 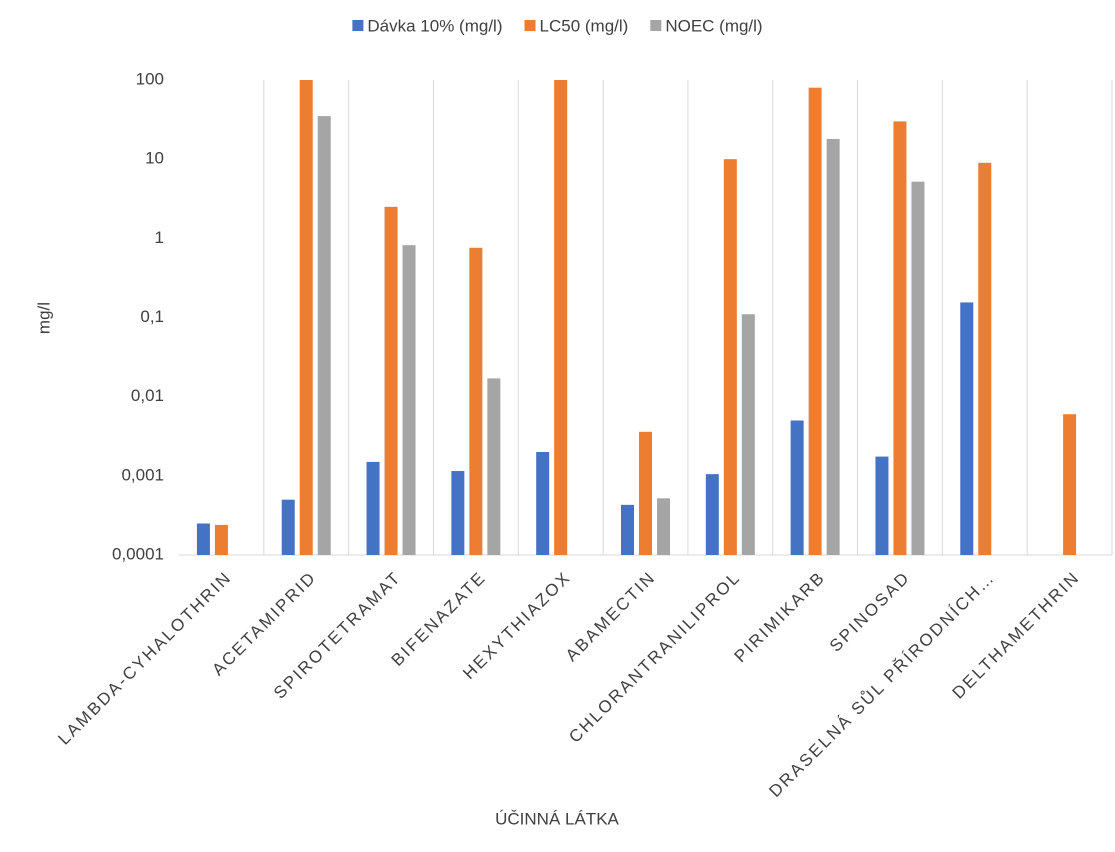 What do you see at coordinates (142, 474) in the screenshot?
I see `y-tick-label: 0,001` at bounding box center [142, 474].